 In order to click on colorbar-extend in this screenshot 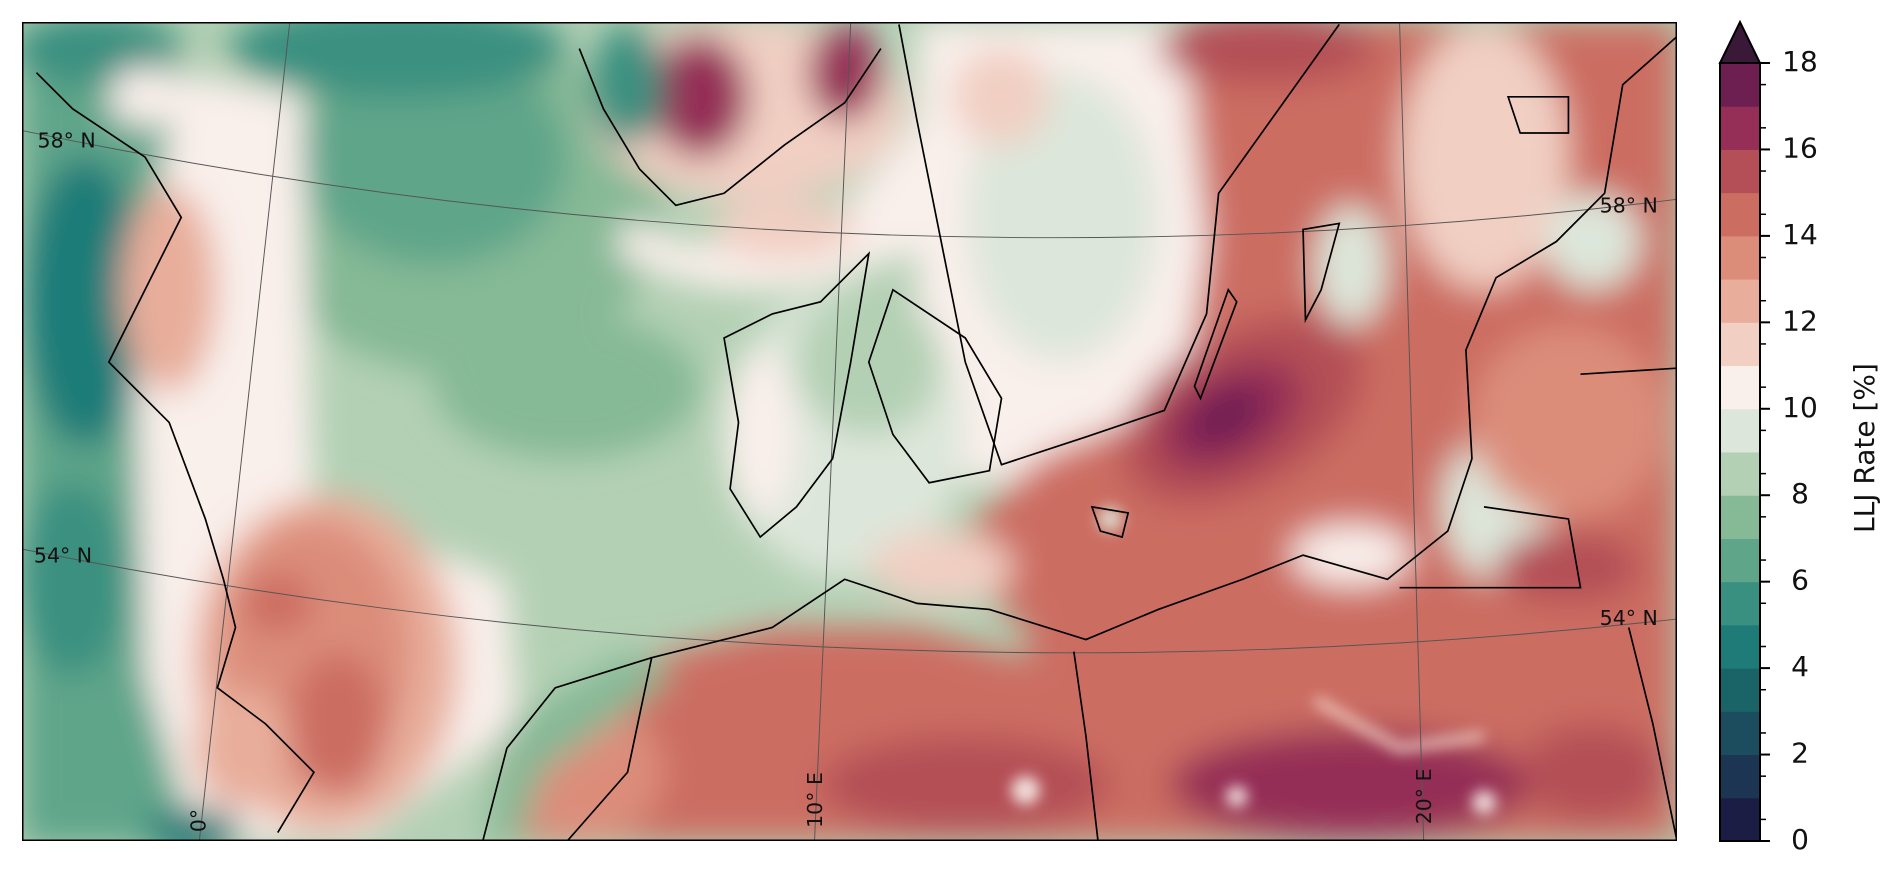, I will do `click(1740, 41)`.